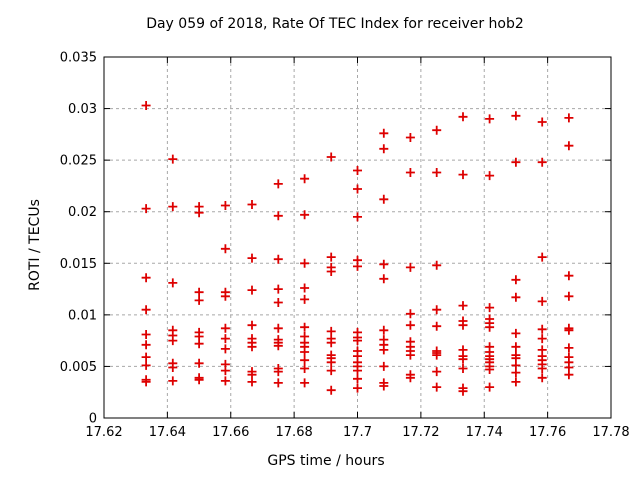 This screenshot has width=640, height=480. What do you see at coordinates (357, 432) in the screenshot?
I see `x-tick-label: 17.7` at bounding box center [357, 432].